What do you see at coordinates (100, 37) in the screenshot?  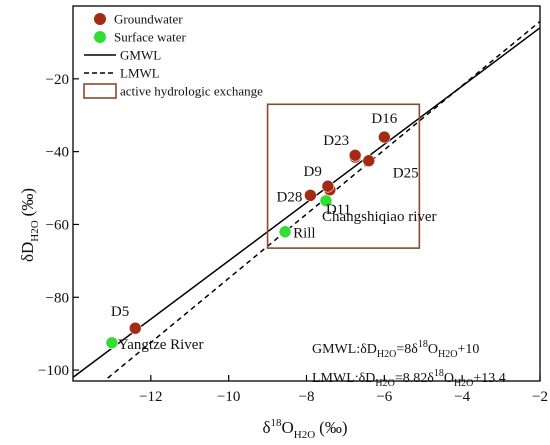 I see `surface-legend-marker` at bounding box center [100, 37].